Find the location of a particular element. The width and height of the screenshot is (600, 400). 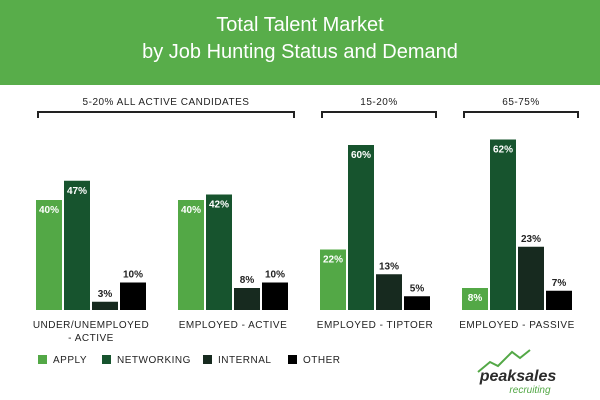

legend-label: NETWORKING is located at coordinates (154, 360).